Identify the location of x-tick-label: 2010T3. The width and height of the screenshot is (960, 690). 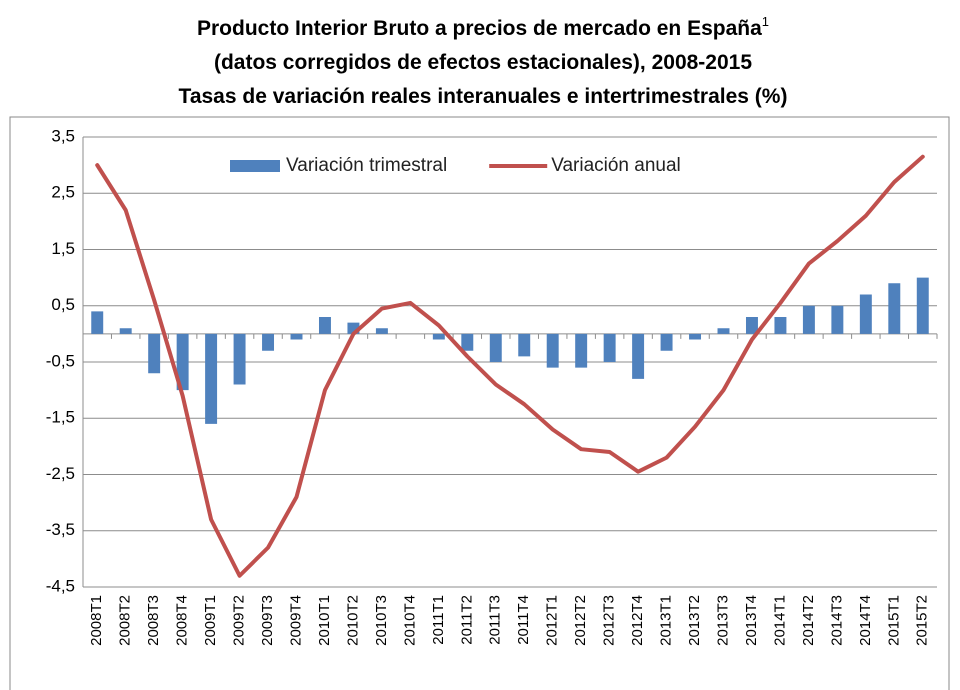
(381, 620).